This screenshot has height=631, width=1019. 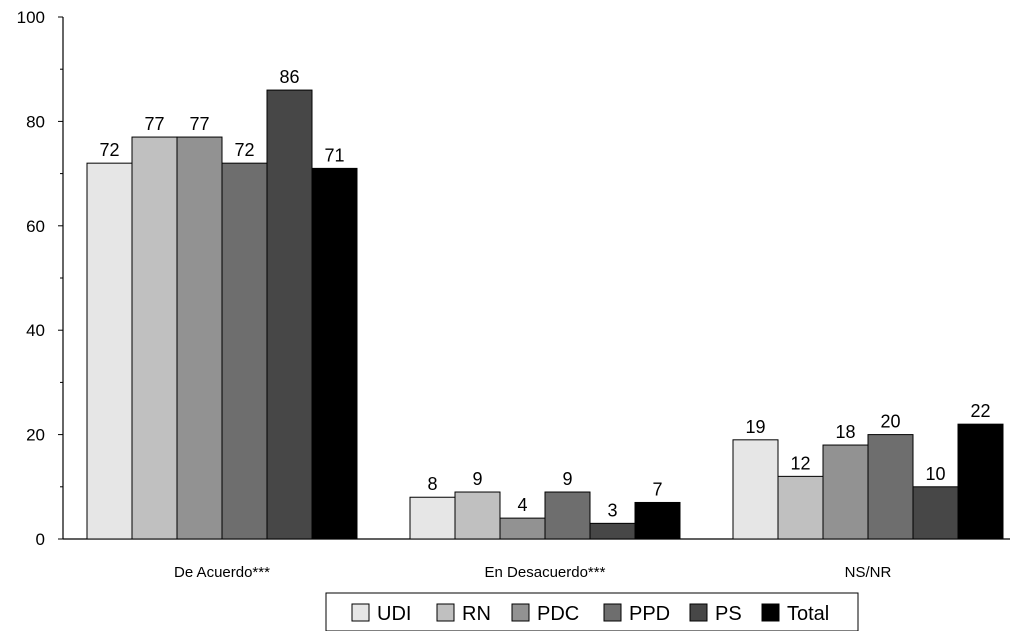 I want to click on value-label: 3, so click(x=612, y=510).